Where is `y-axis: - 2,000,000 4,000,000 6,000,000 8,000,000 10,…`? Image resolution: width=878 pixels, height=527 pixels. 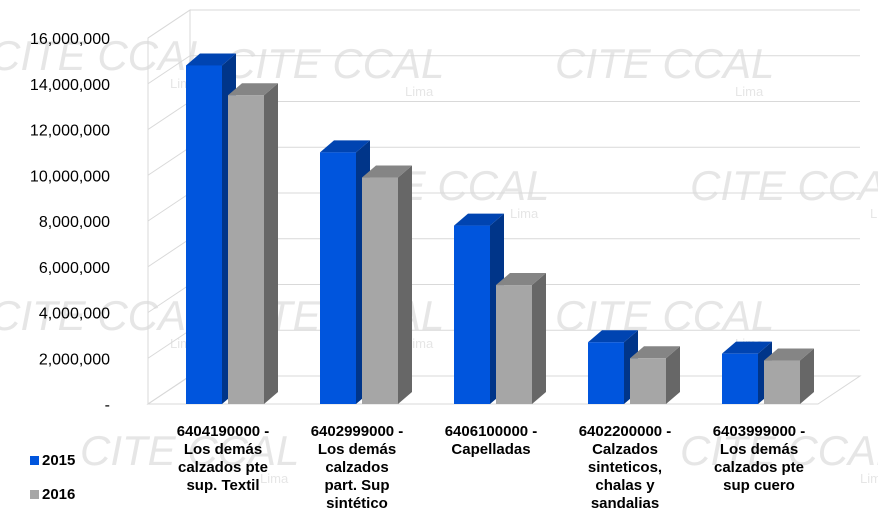
y-axis: - 2,000,000 4,000,000 6,000,000 8,000,000 10,… is located at coordinates (70, 222).